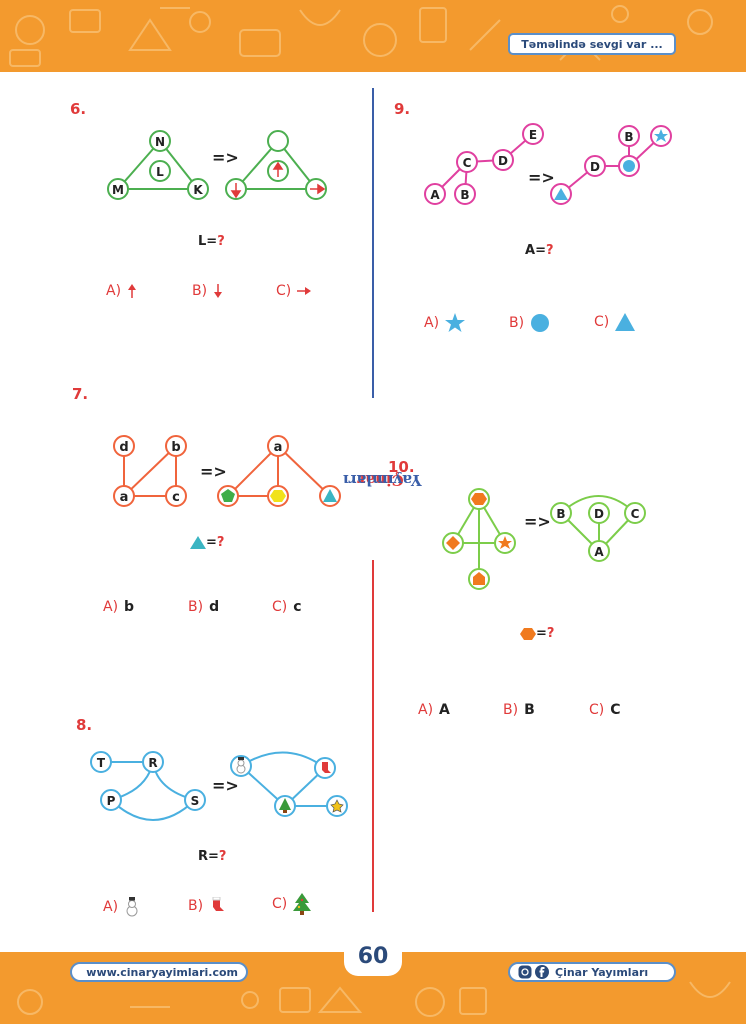 The width and height of the screenshot is (746, 1024). Describe the element at coordinates (123, 447) in the screenshot. I see `node-d-label: d` at that location.